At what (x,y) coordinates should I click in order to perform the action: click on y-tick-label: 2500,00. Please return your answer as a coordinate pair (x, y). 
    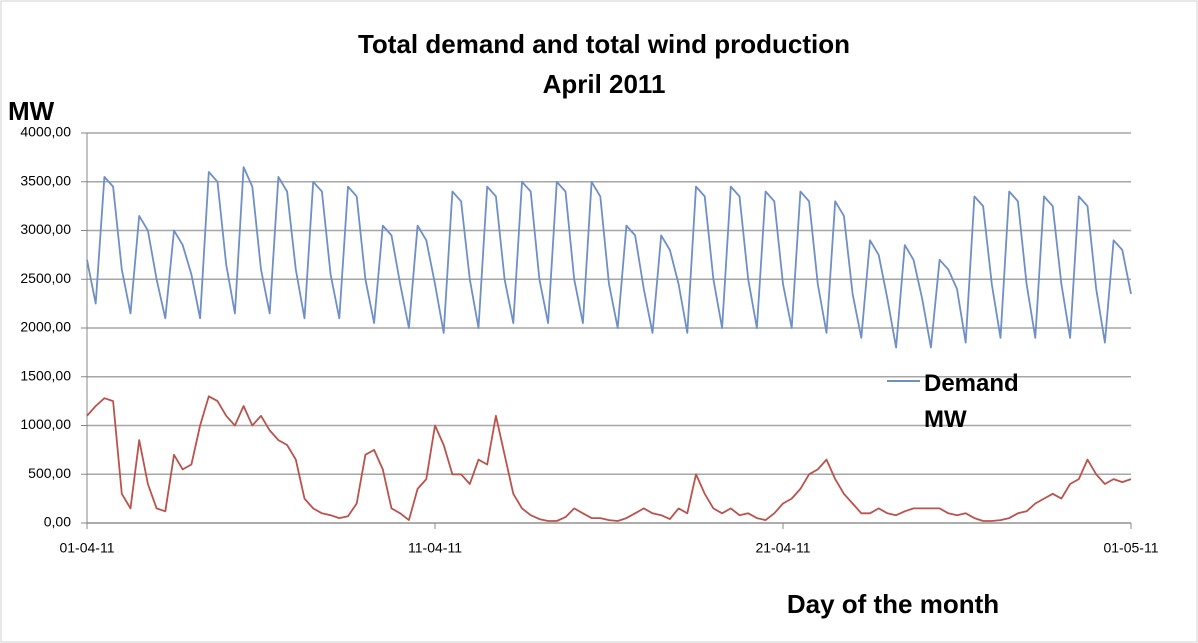
    Looking at the image, I should click on (45, 278).